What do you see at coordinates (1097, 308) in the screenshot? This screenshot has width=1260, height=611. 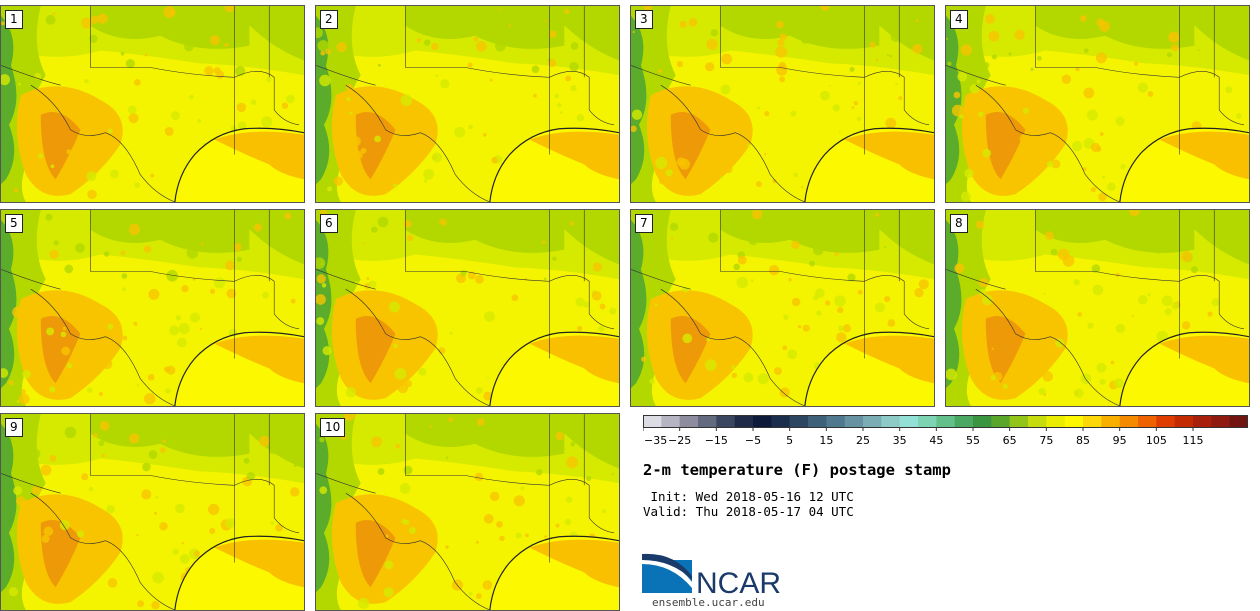 I see `map-image` at bounding box center [1097, 308].